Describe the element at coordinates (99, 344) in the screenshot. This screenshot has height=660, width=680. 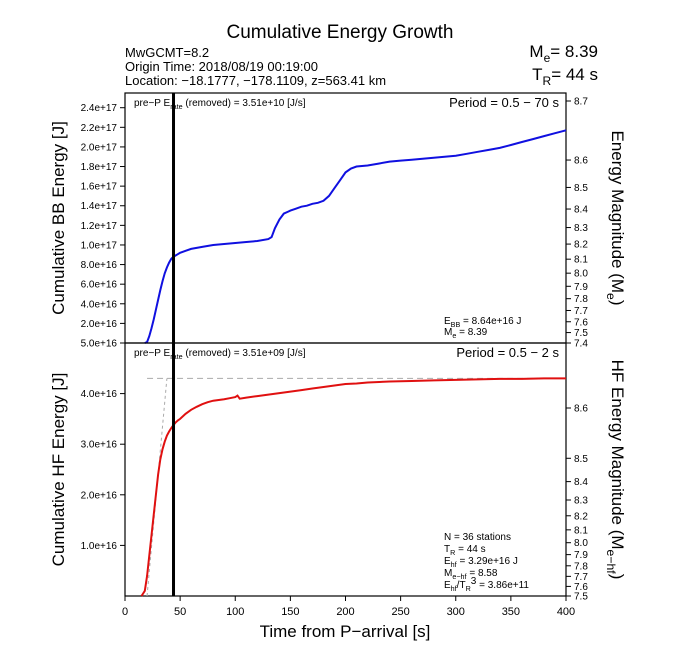
I see `y-tick-label: 5.0e+16` at that location.